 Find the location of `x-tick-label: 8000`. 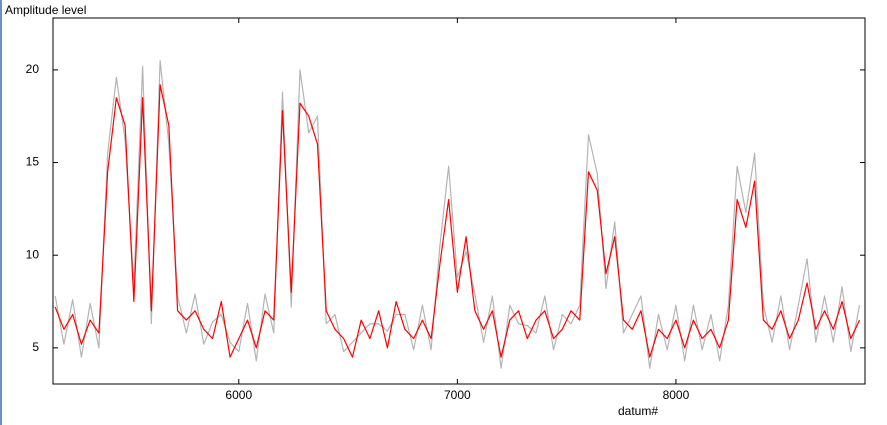

x-tick-label: 8000 is located at coordinates (676, 395).